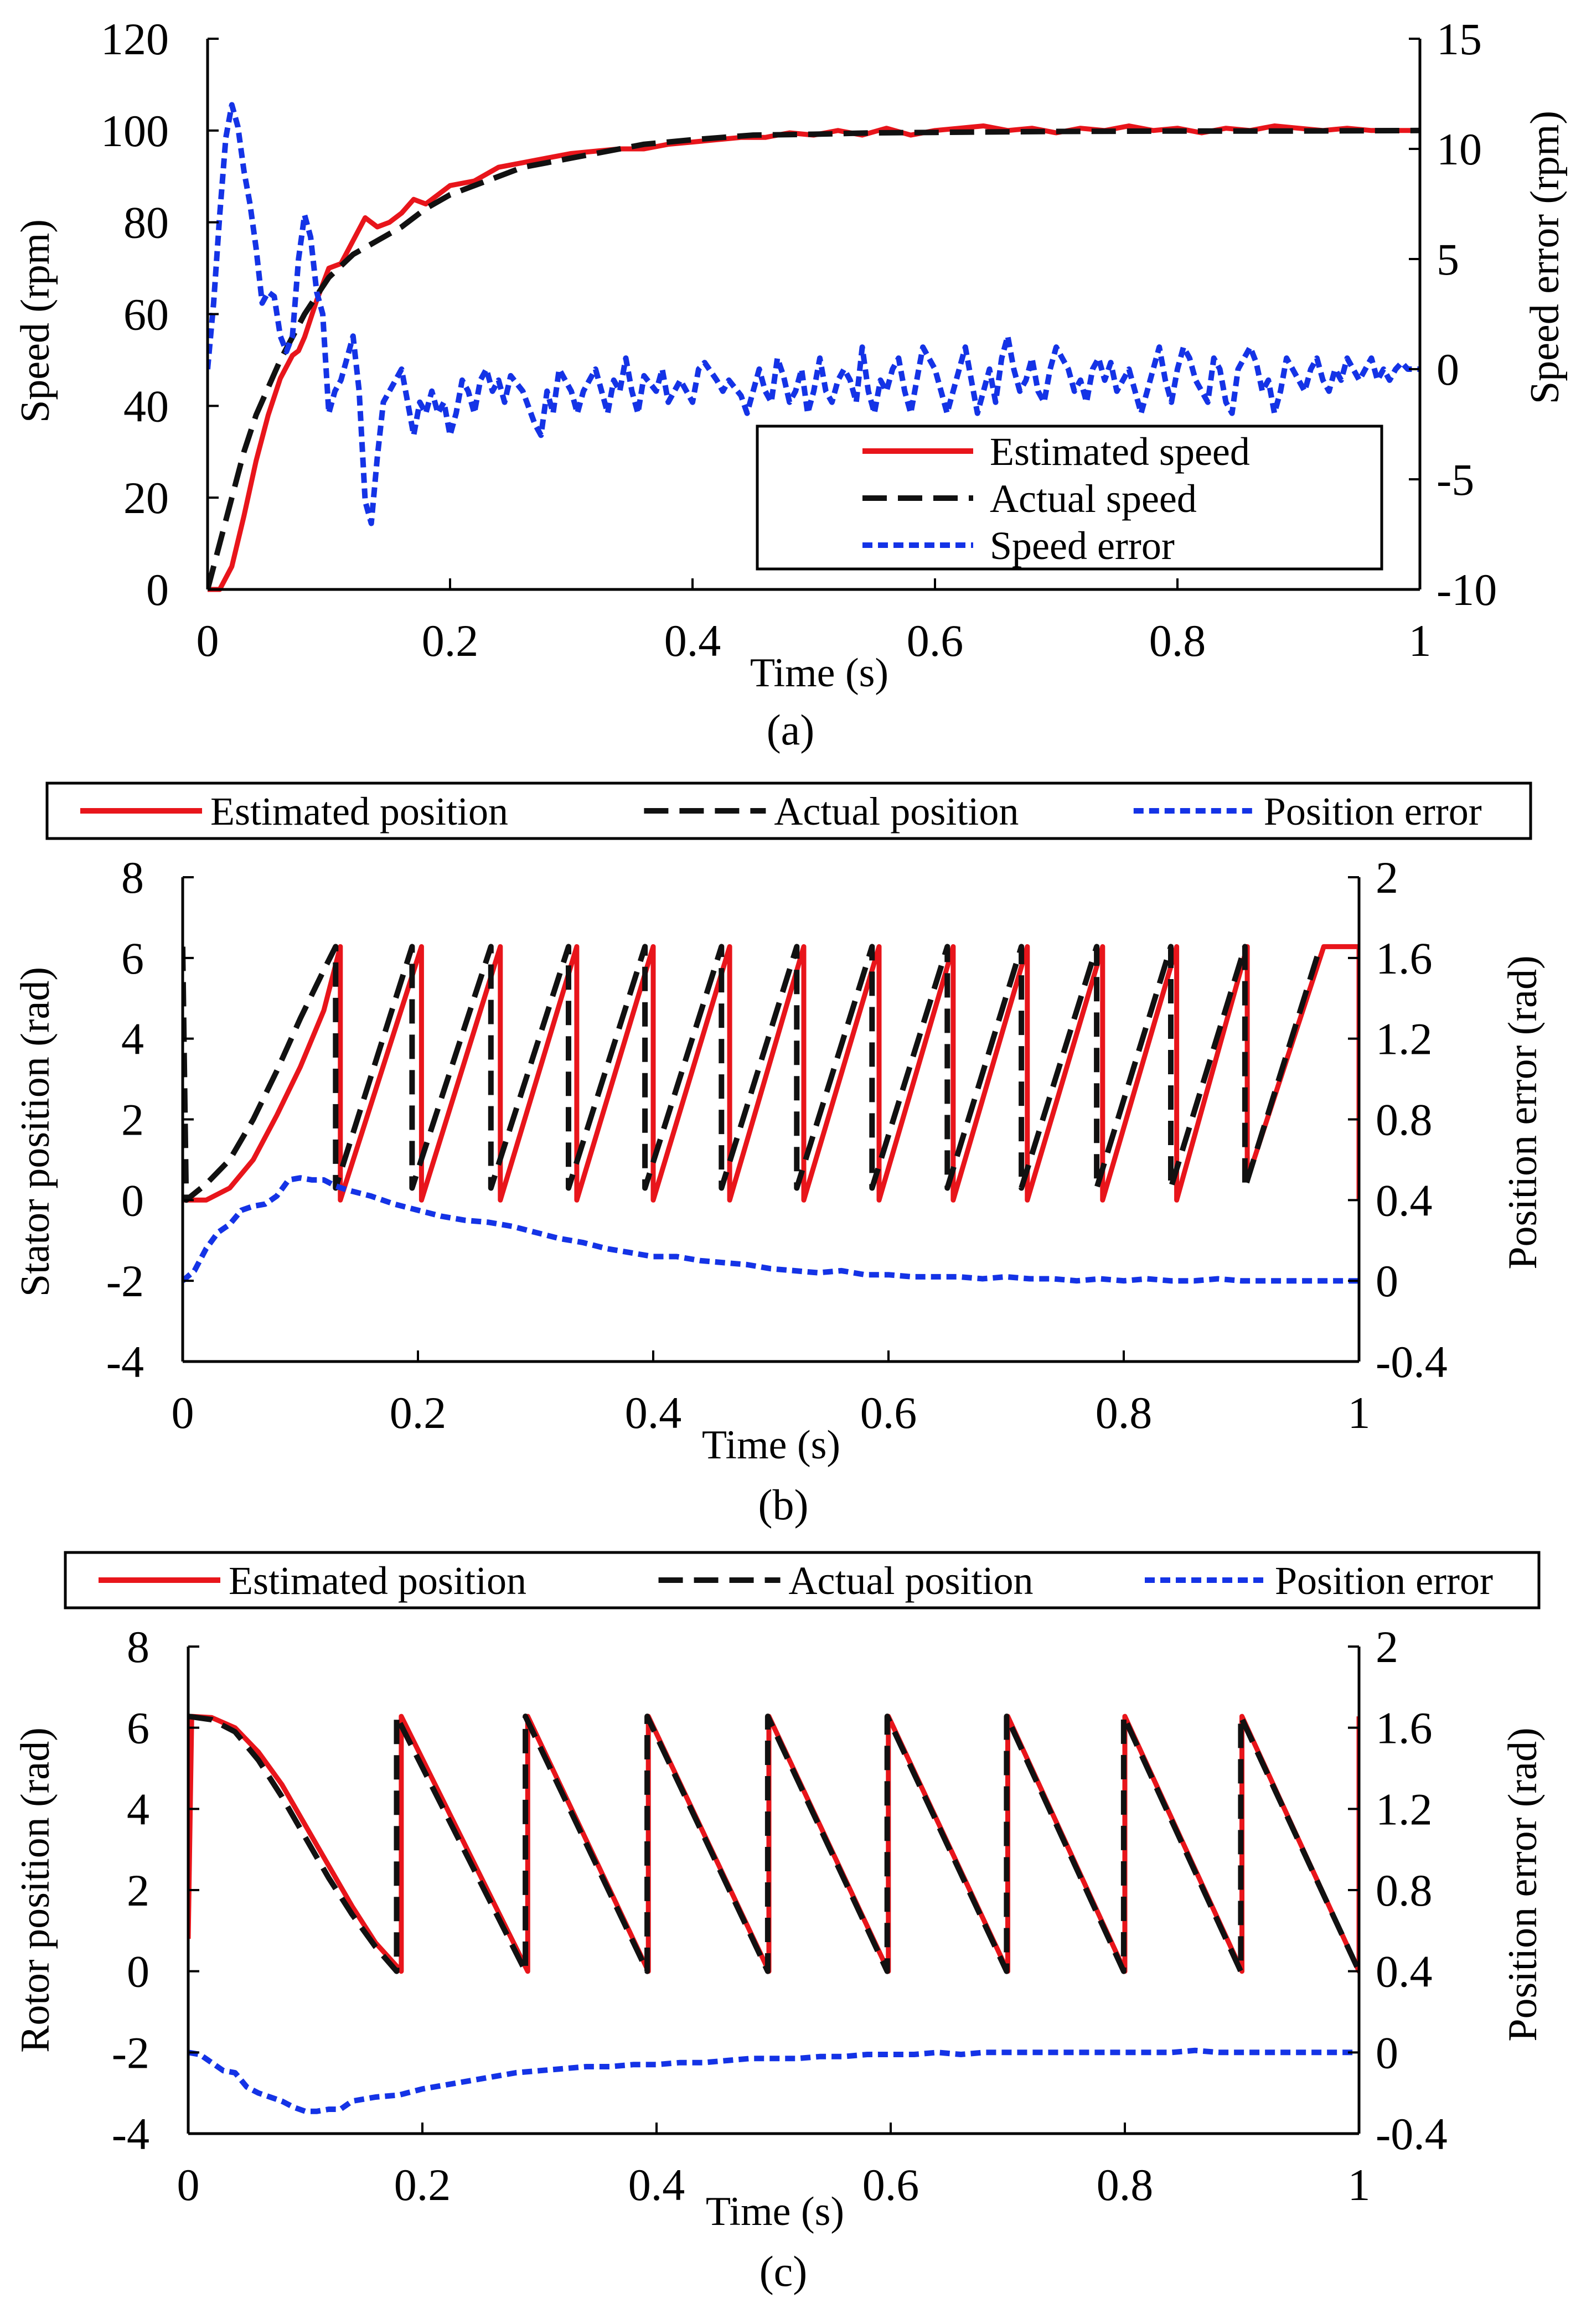  Describe the element at coordinates (135, 39) in the screenshot. I see `y-tick-label: 120` at that location.